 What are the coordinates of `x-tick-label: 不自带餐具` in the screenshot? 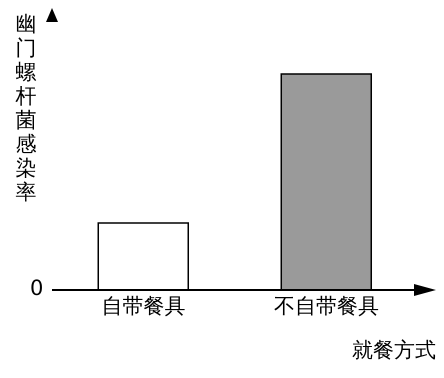 It's located at (326, 306).